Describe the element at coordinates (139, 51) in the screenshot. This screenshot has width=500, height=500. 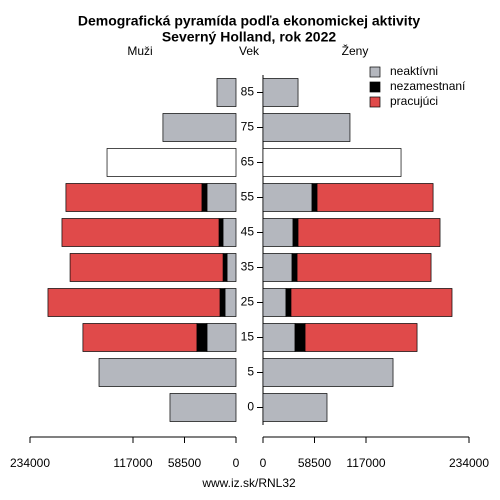
I see `left-label: Muži` at that location.